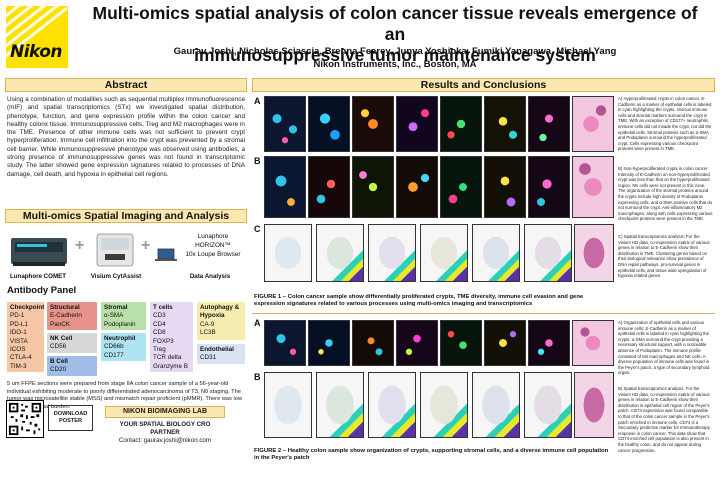  Describe the element at coordinates (220, 312) in the screenshot. I see `antibody-group-title: Autophagy & Hypoxia` at that location.